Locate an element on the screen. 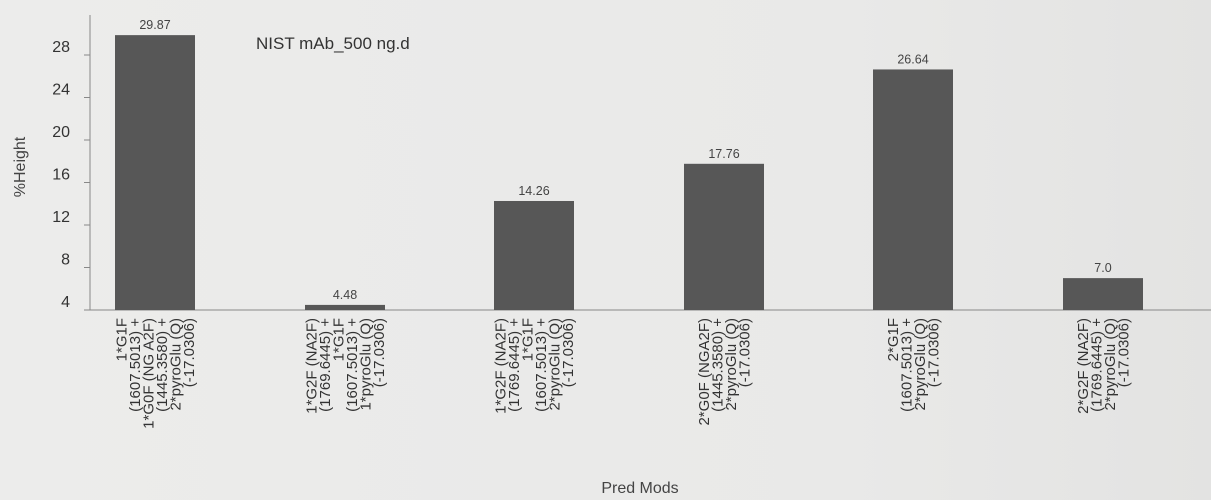 This screenshot has height=500, width=1211. category-label-line: 2*G1F is located at coordinates (893, 339).